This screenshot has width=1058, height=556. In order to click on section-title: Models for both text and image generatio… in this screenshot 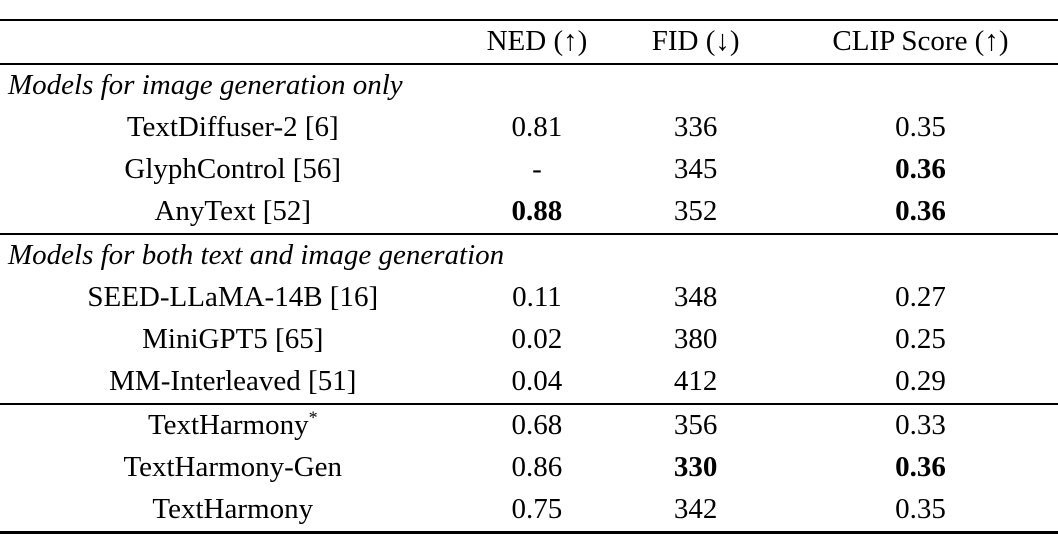, I will do `click(256, 255)`.